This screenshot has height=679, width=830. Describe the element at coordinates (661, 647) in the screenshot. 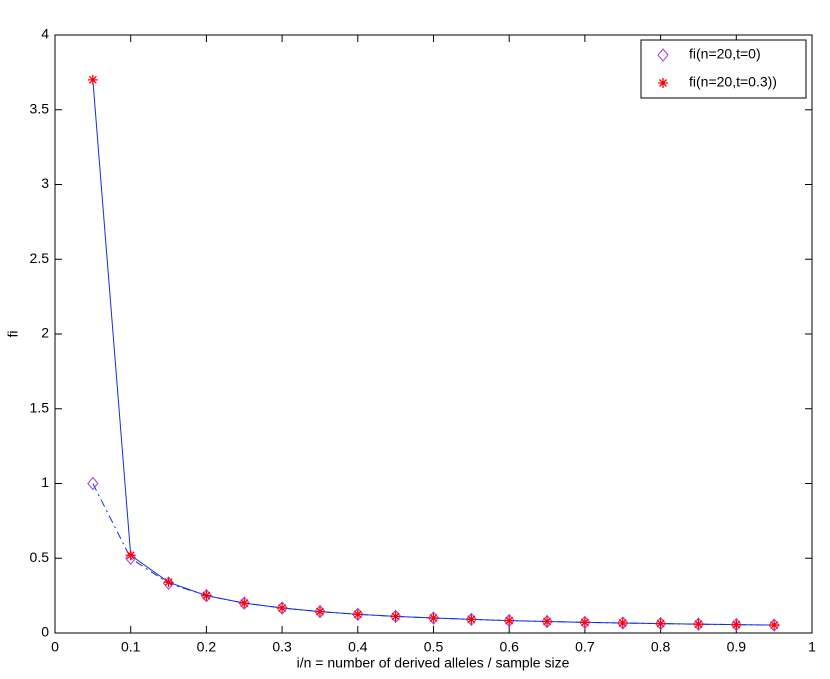

I see `x-tick-label: 0.8` at that location.